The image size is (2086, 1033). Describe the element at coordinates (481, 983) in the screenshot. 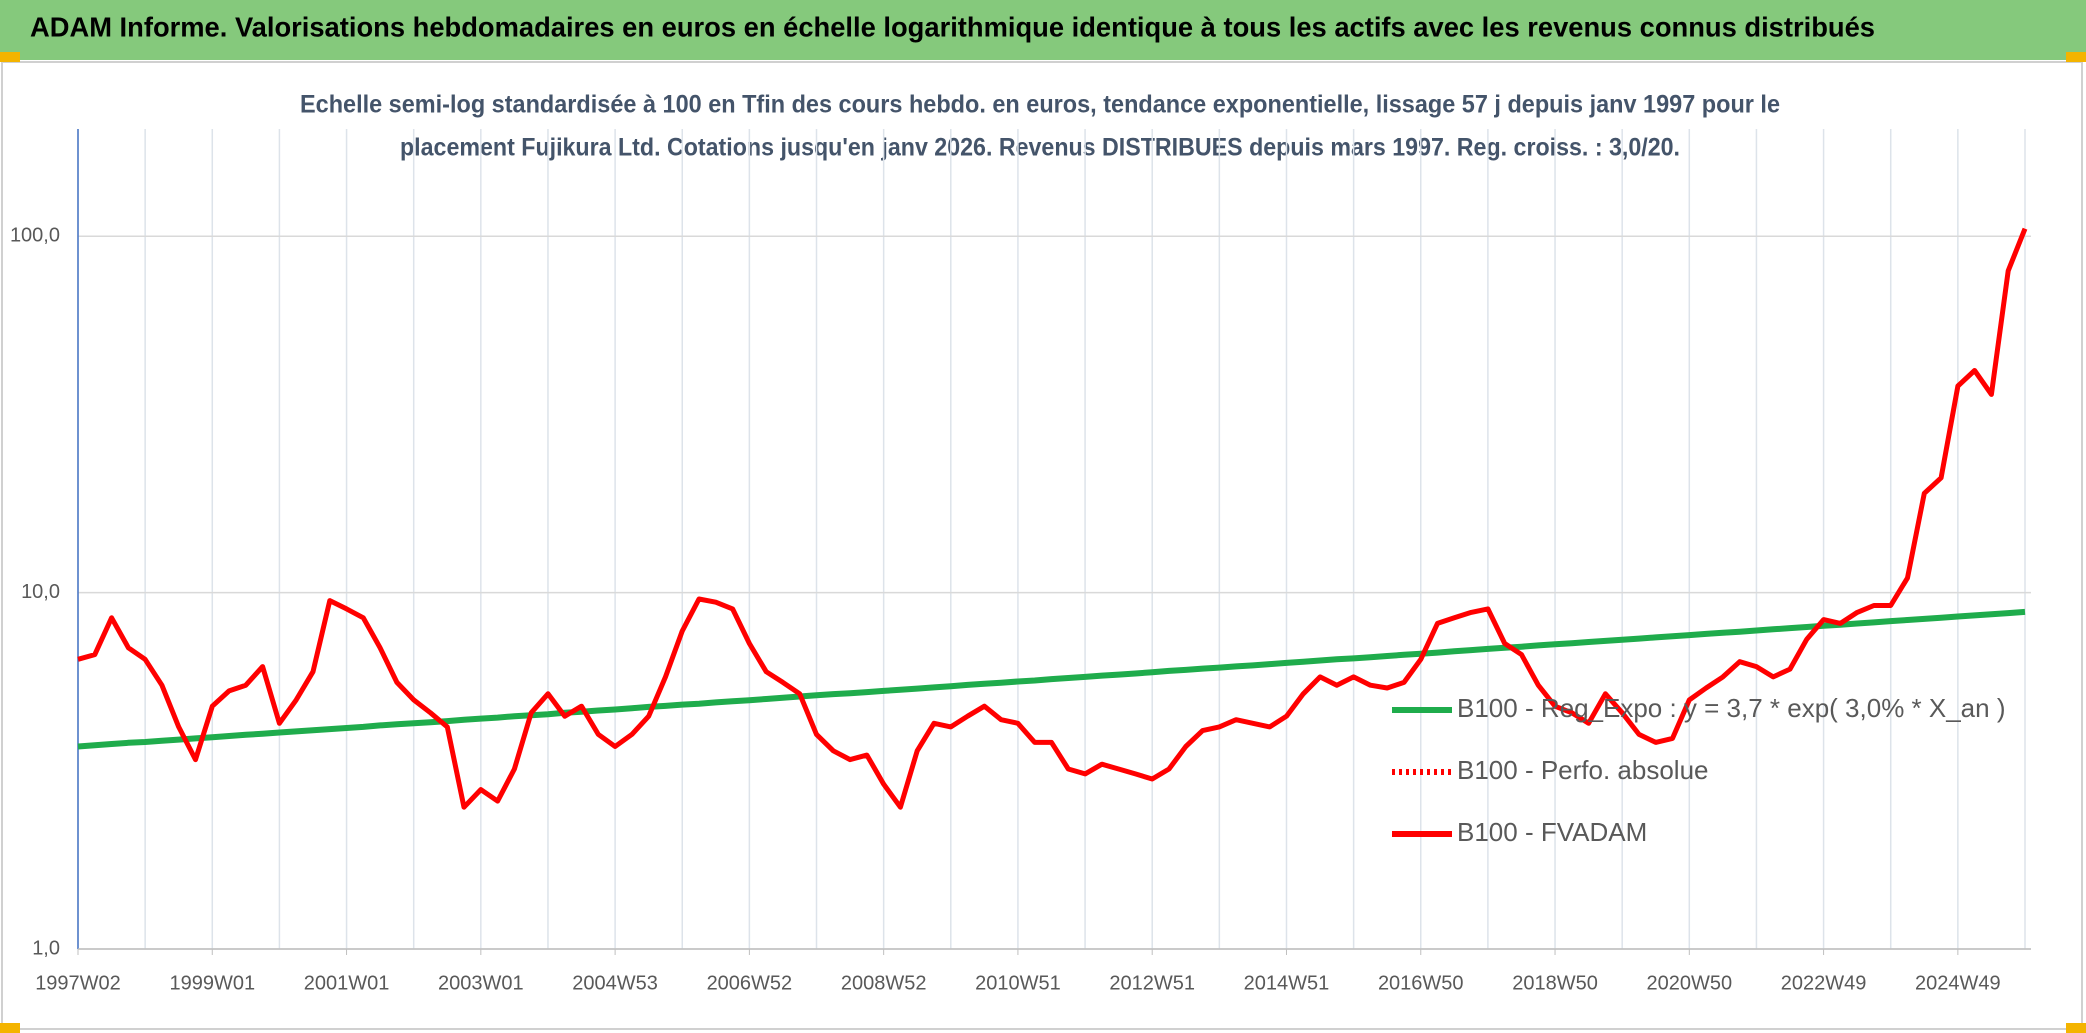

I see `x-tick-label: 2003W01` at that location.